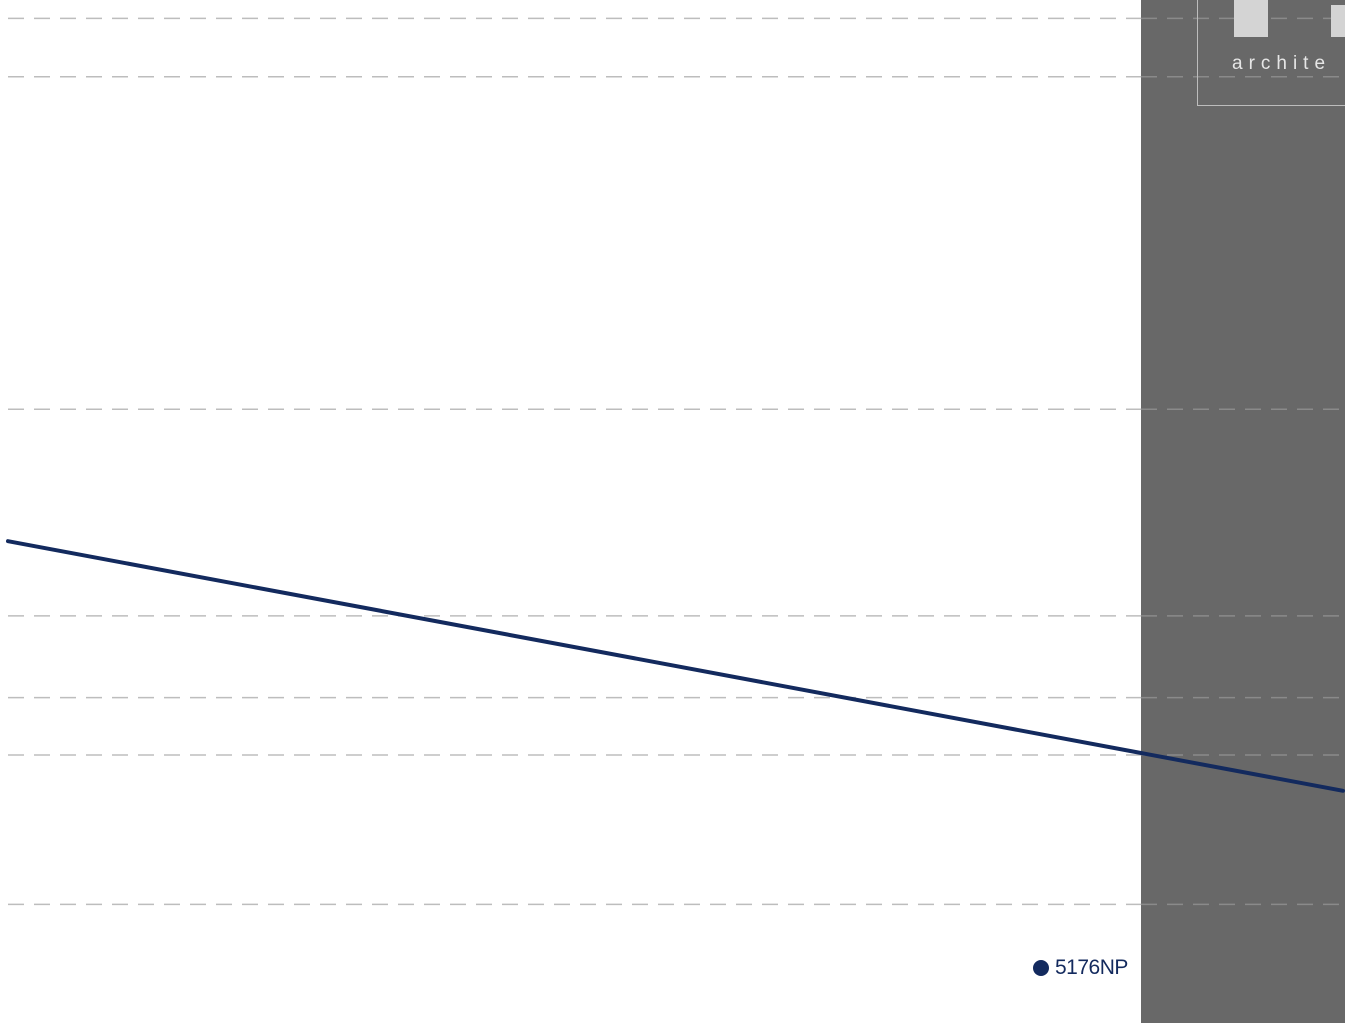 Image resolution: width=1345 pixels, height=1023 pixels. I want to click on logo-block-left, so click(1251, 18).